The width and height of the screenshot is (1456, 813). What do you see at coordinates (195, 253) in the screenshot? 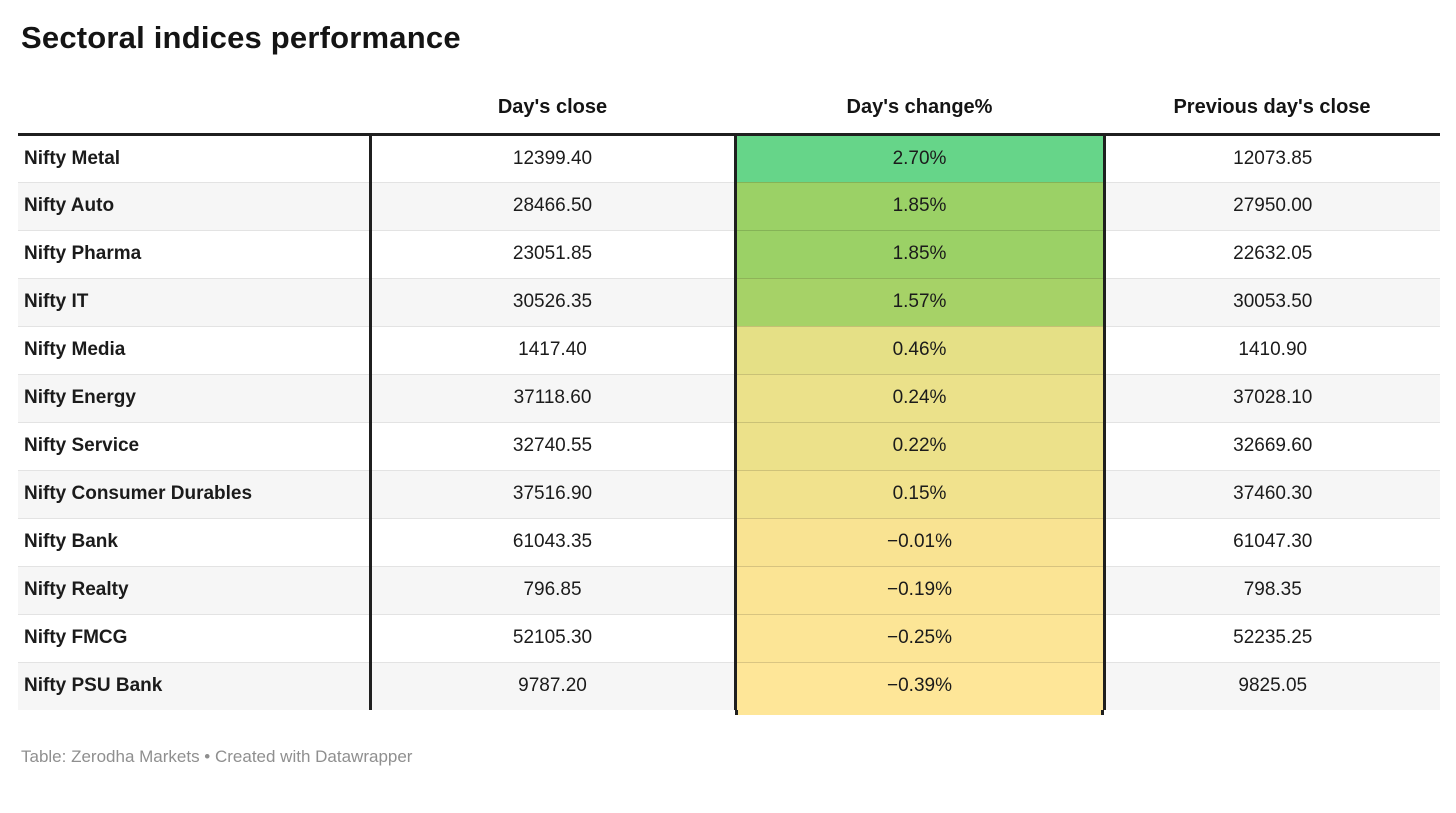
I see `index-name-cell: Nifty Pharma` at bounding box center [195, 253].